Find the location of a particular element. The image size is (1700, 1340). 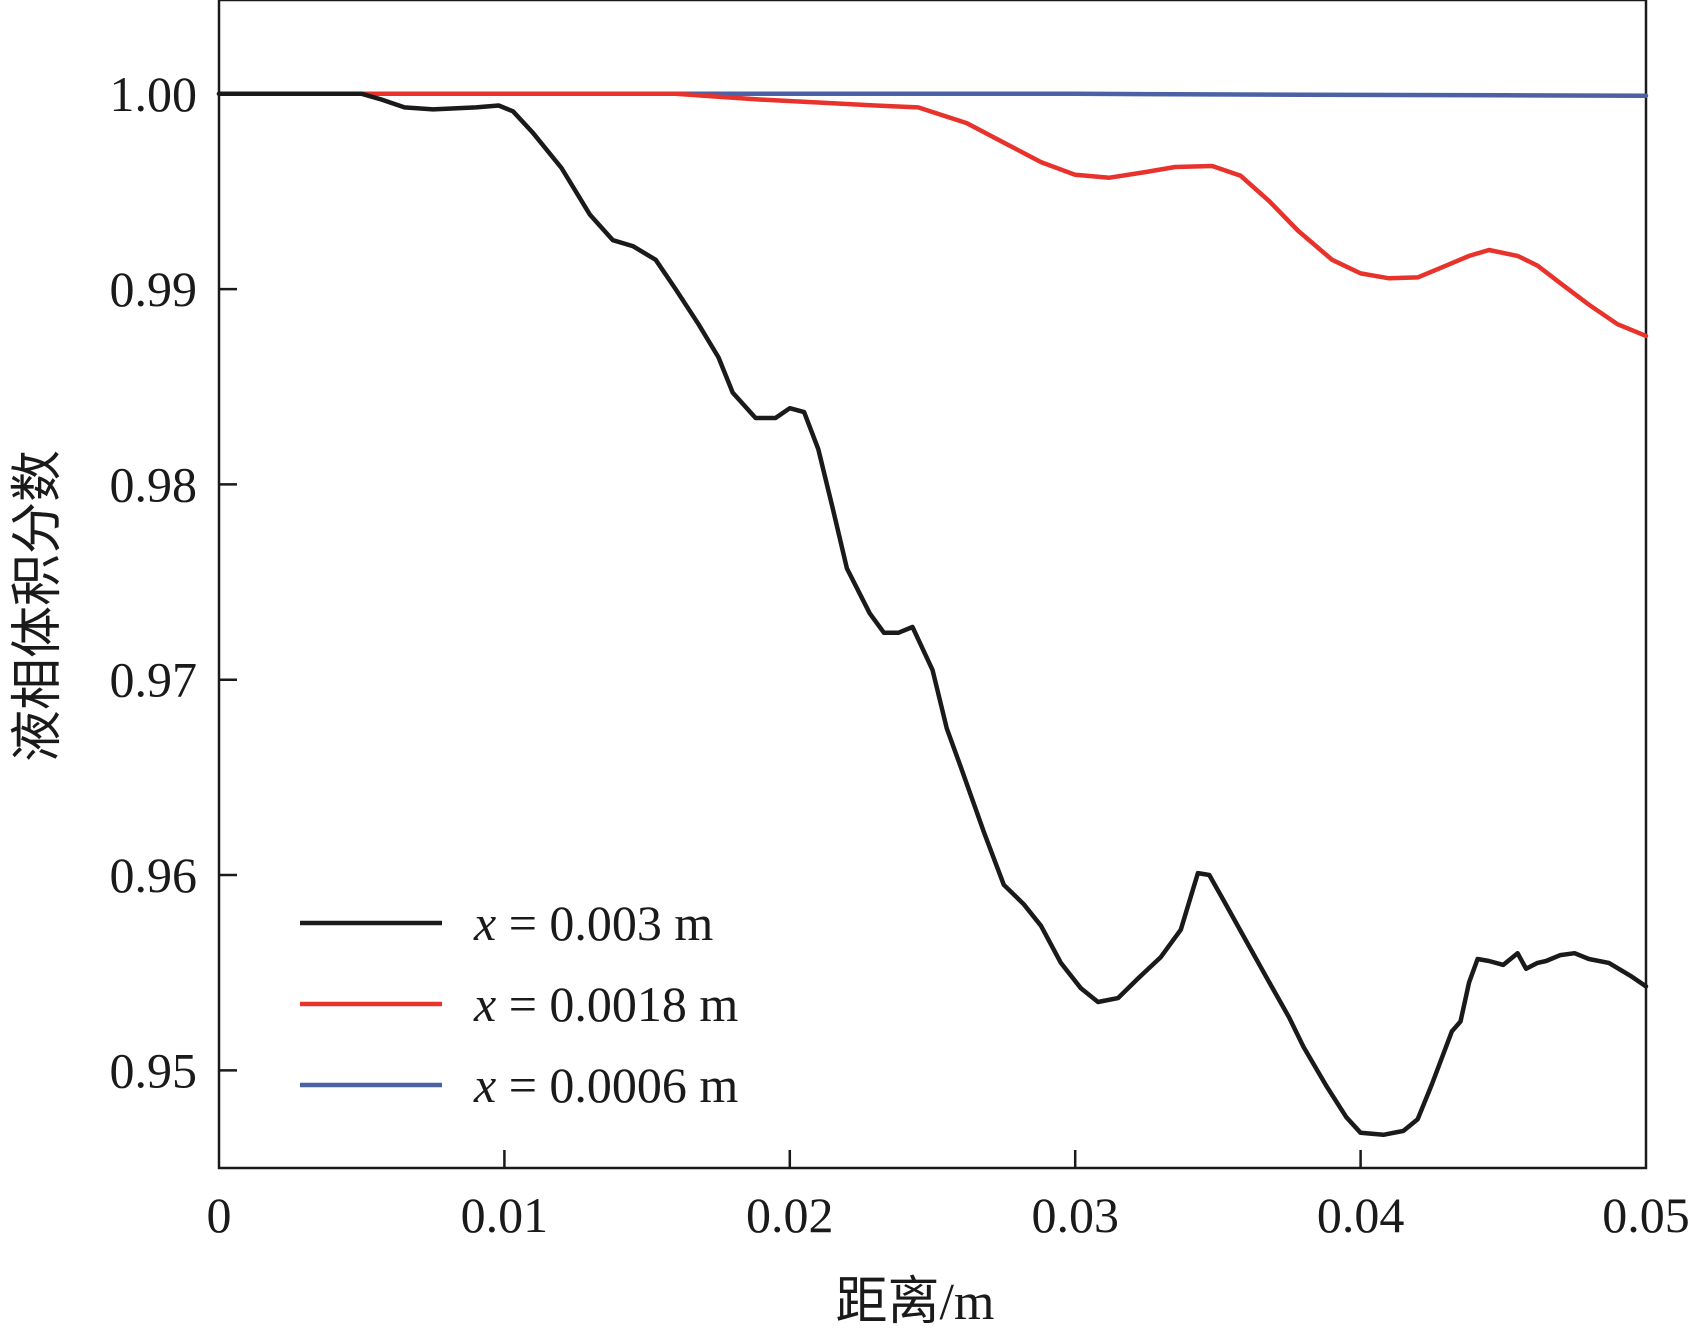

legend-label: x = 0.0018 m is located at coordinates (605, 1004).